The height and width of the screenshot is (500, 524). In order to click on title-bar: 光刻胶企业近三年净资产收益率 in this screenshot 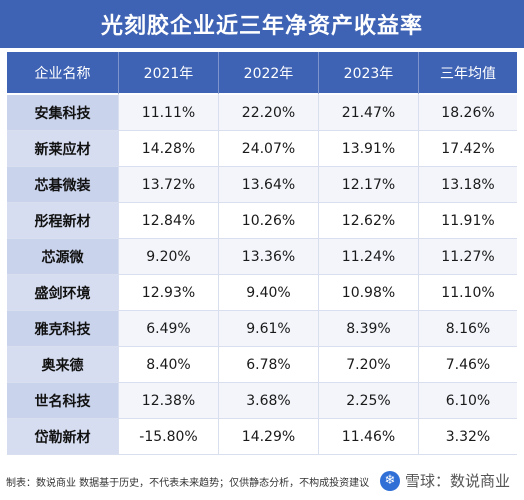, I will do `click(262, 24)`.